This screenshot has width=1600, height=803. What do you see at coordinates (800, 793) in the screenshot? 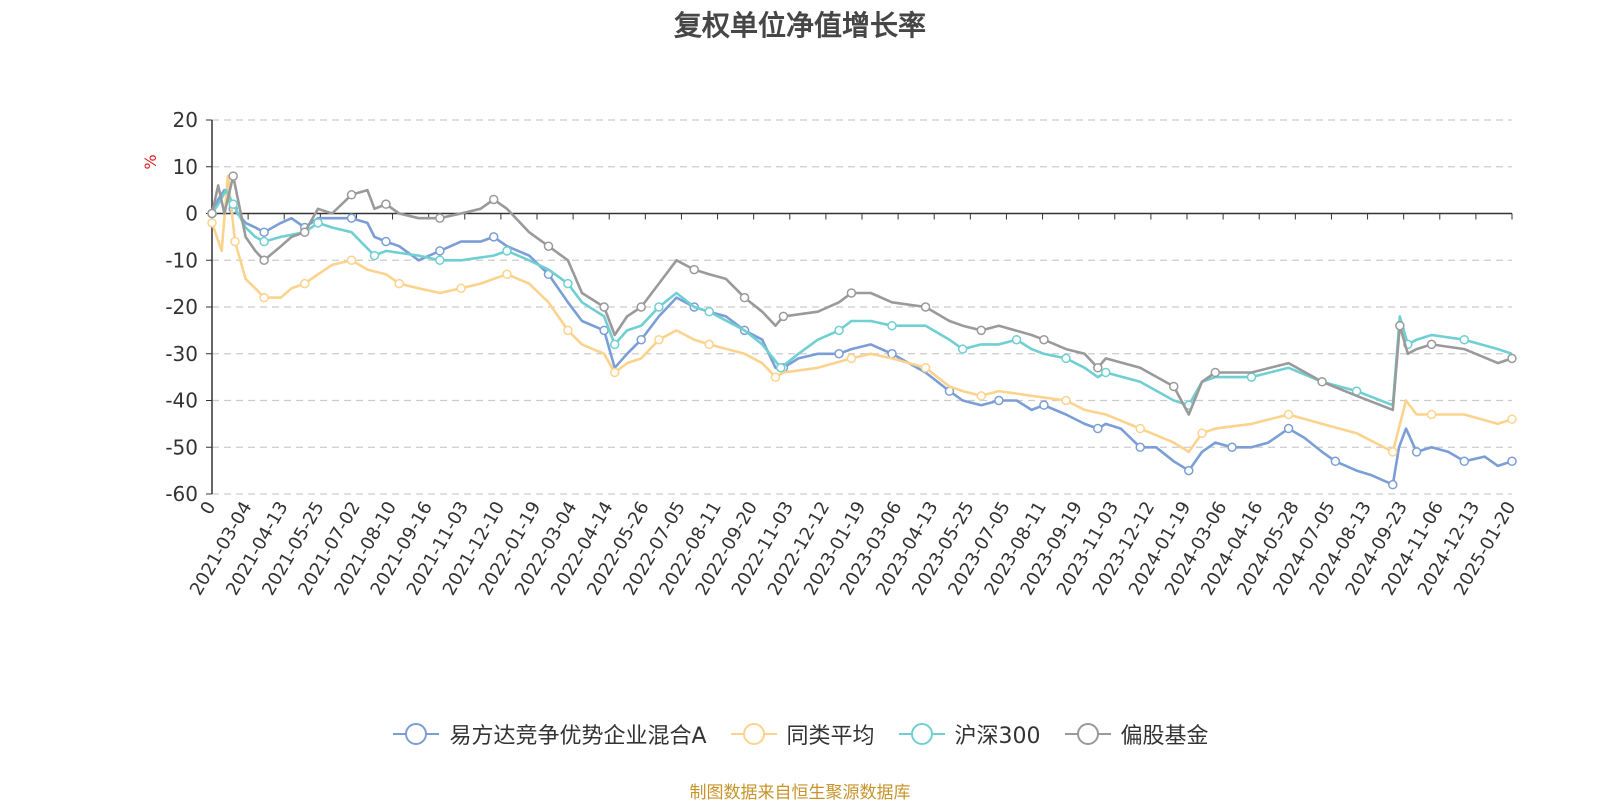
I see `source-note: 制图数据来自恒生聚源数据库` at bounding box center [800, 793].